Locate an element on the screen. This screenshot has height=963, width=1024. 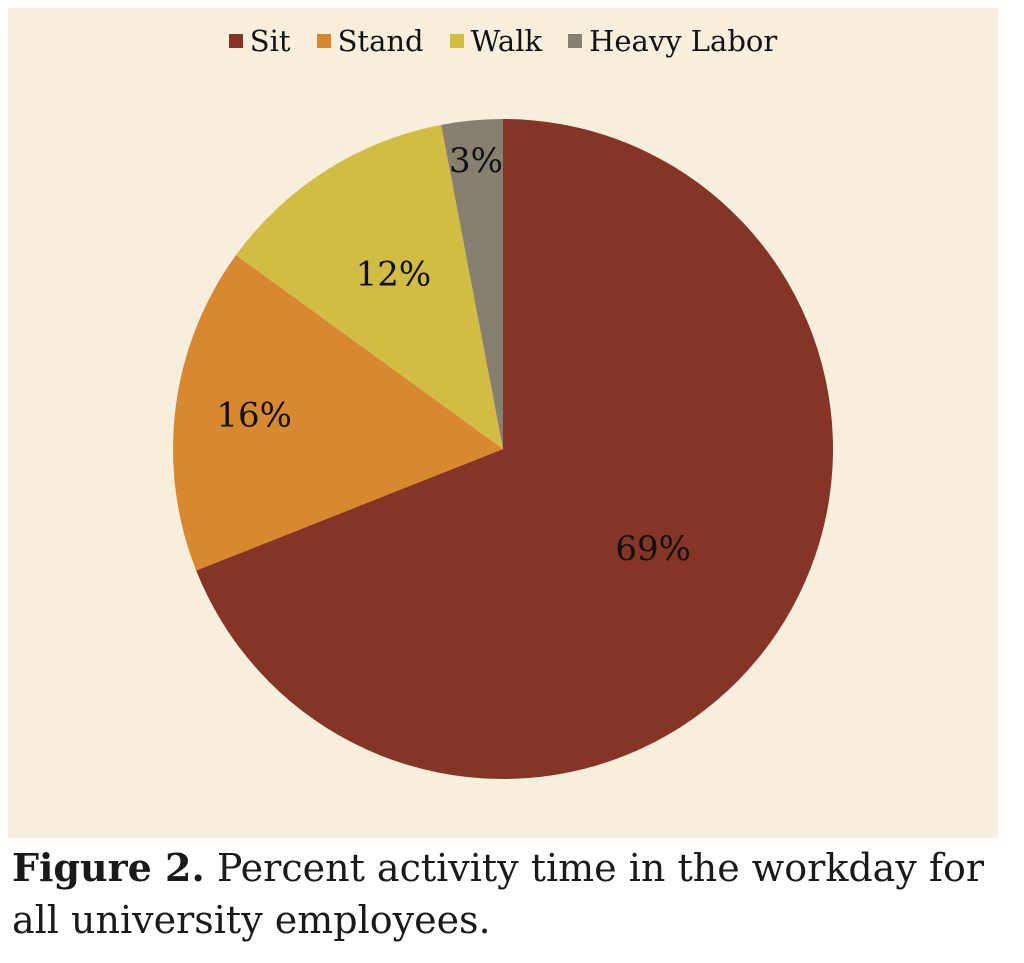
legend-entry-heavy-labor: Heavy Labor is located at coordinates (672, 41).